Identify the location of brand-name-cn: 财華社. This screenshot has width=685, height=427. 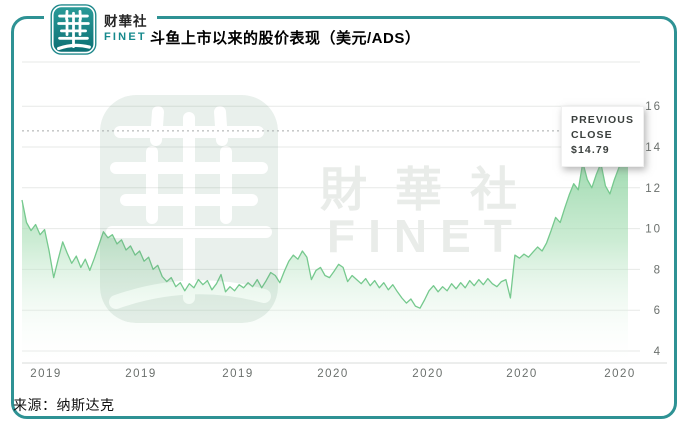
(126, 22).